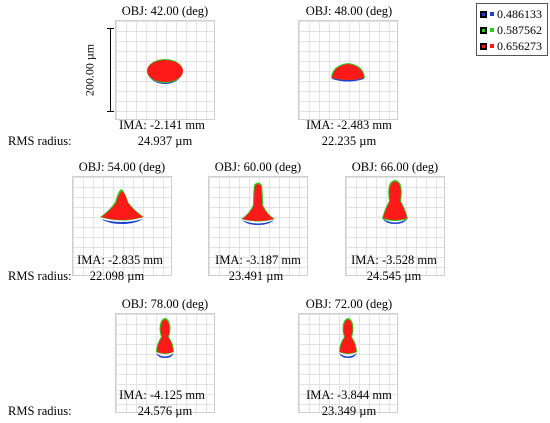 This screenshot has height=423, width=550. I want to click on field-angle-label: OBJ: 48.00 (deg), so click(349, 11).